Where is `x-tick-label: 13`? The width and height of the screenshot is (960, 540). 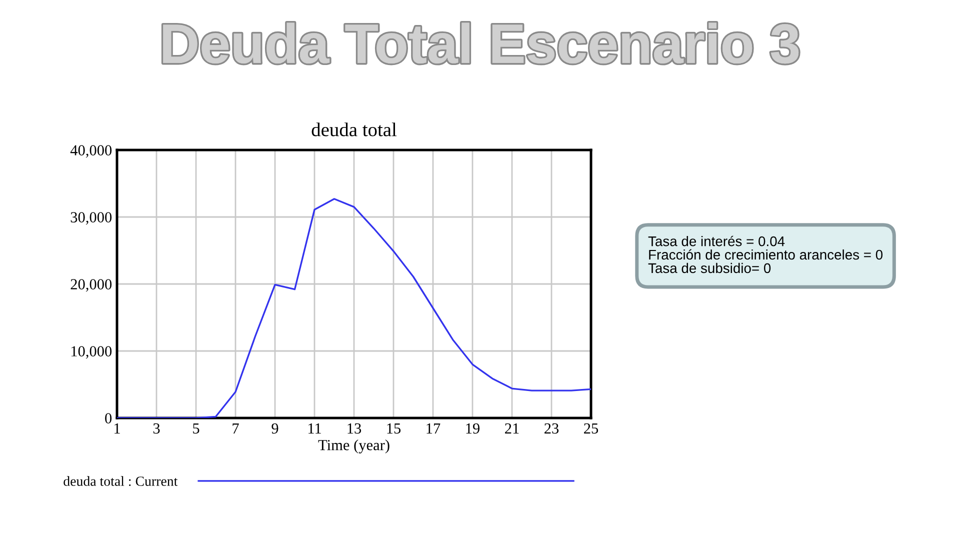 x-tick-label: 13 is located at coordinates (355, 428).